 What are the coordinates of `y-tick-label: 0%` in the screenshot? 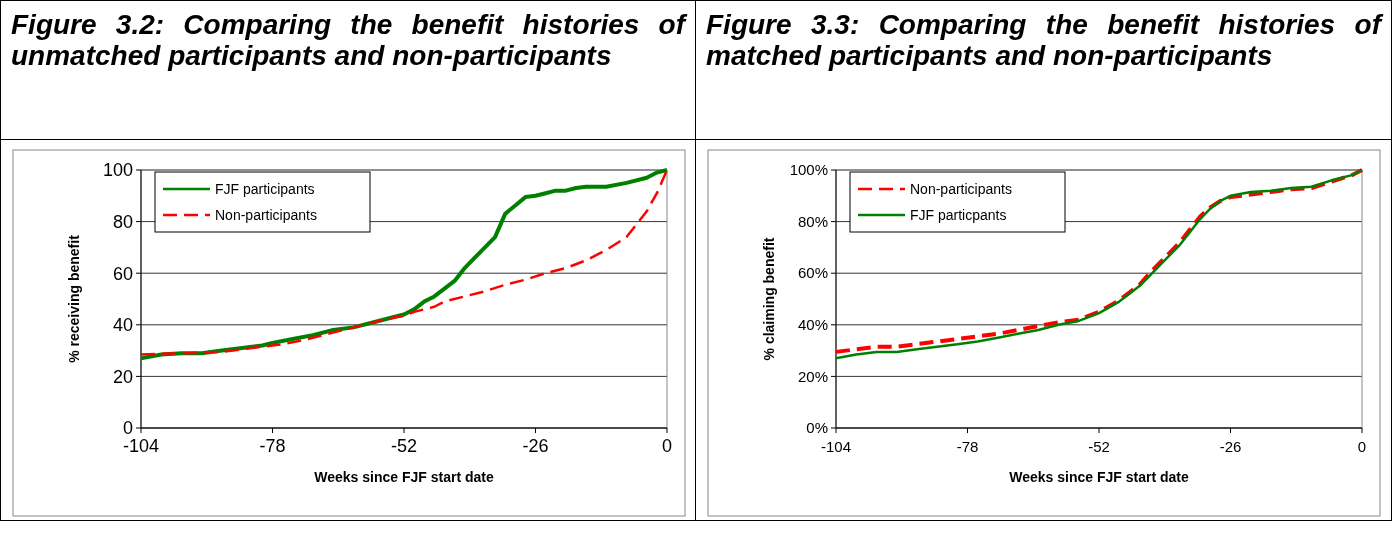 It's located at (817, 428).